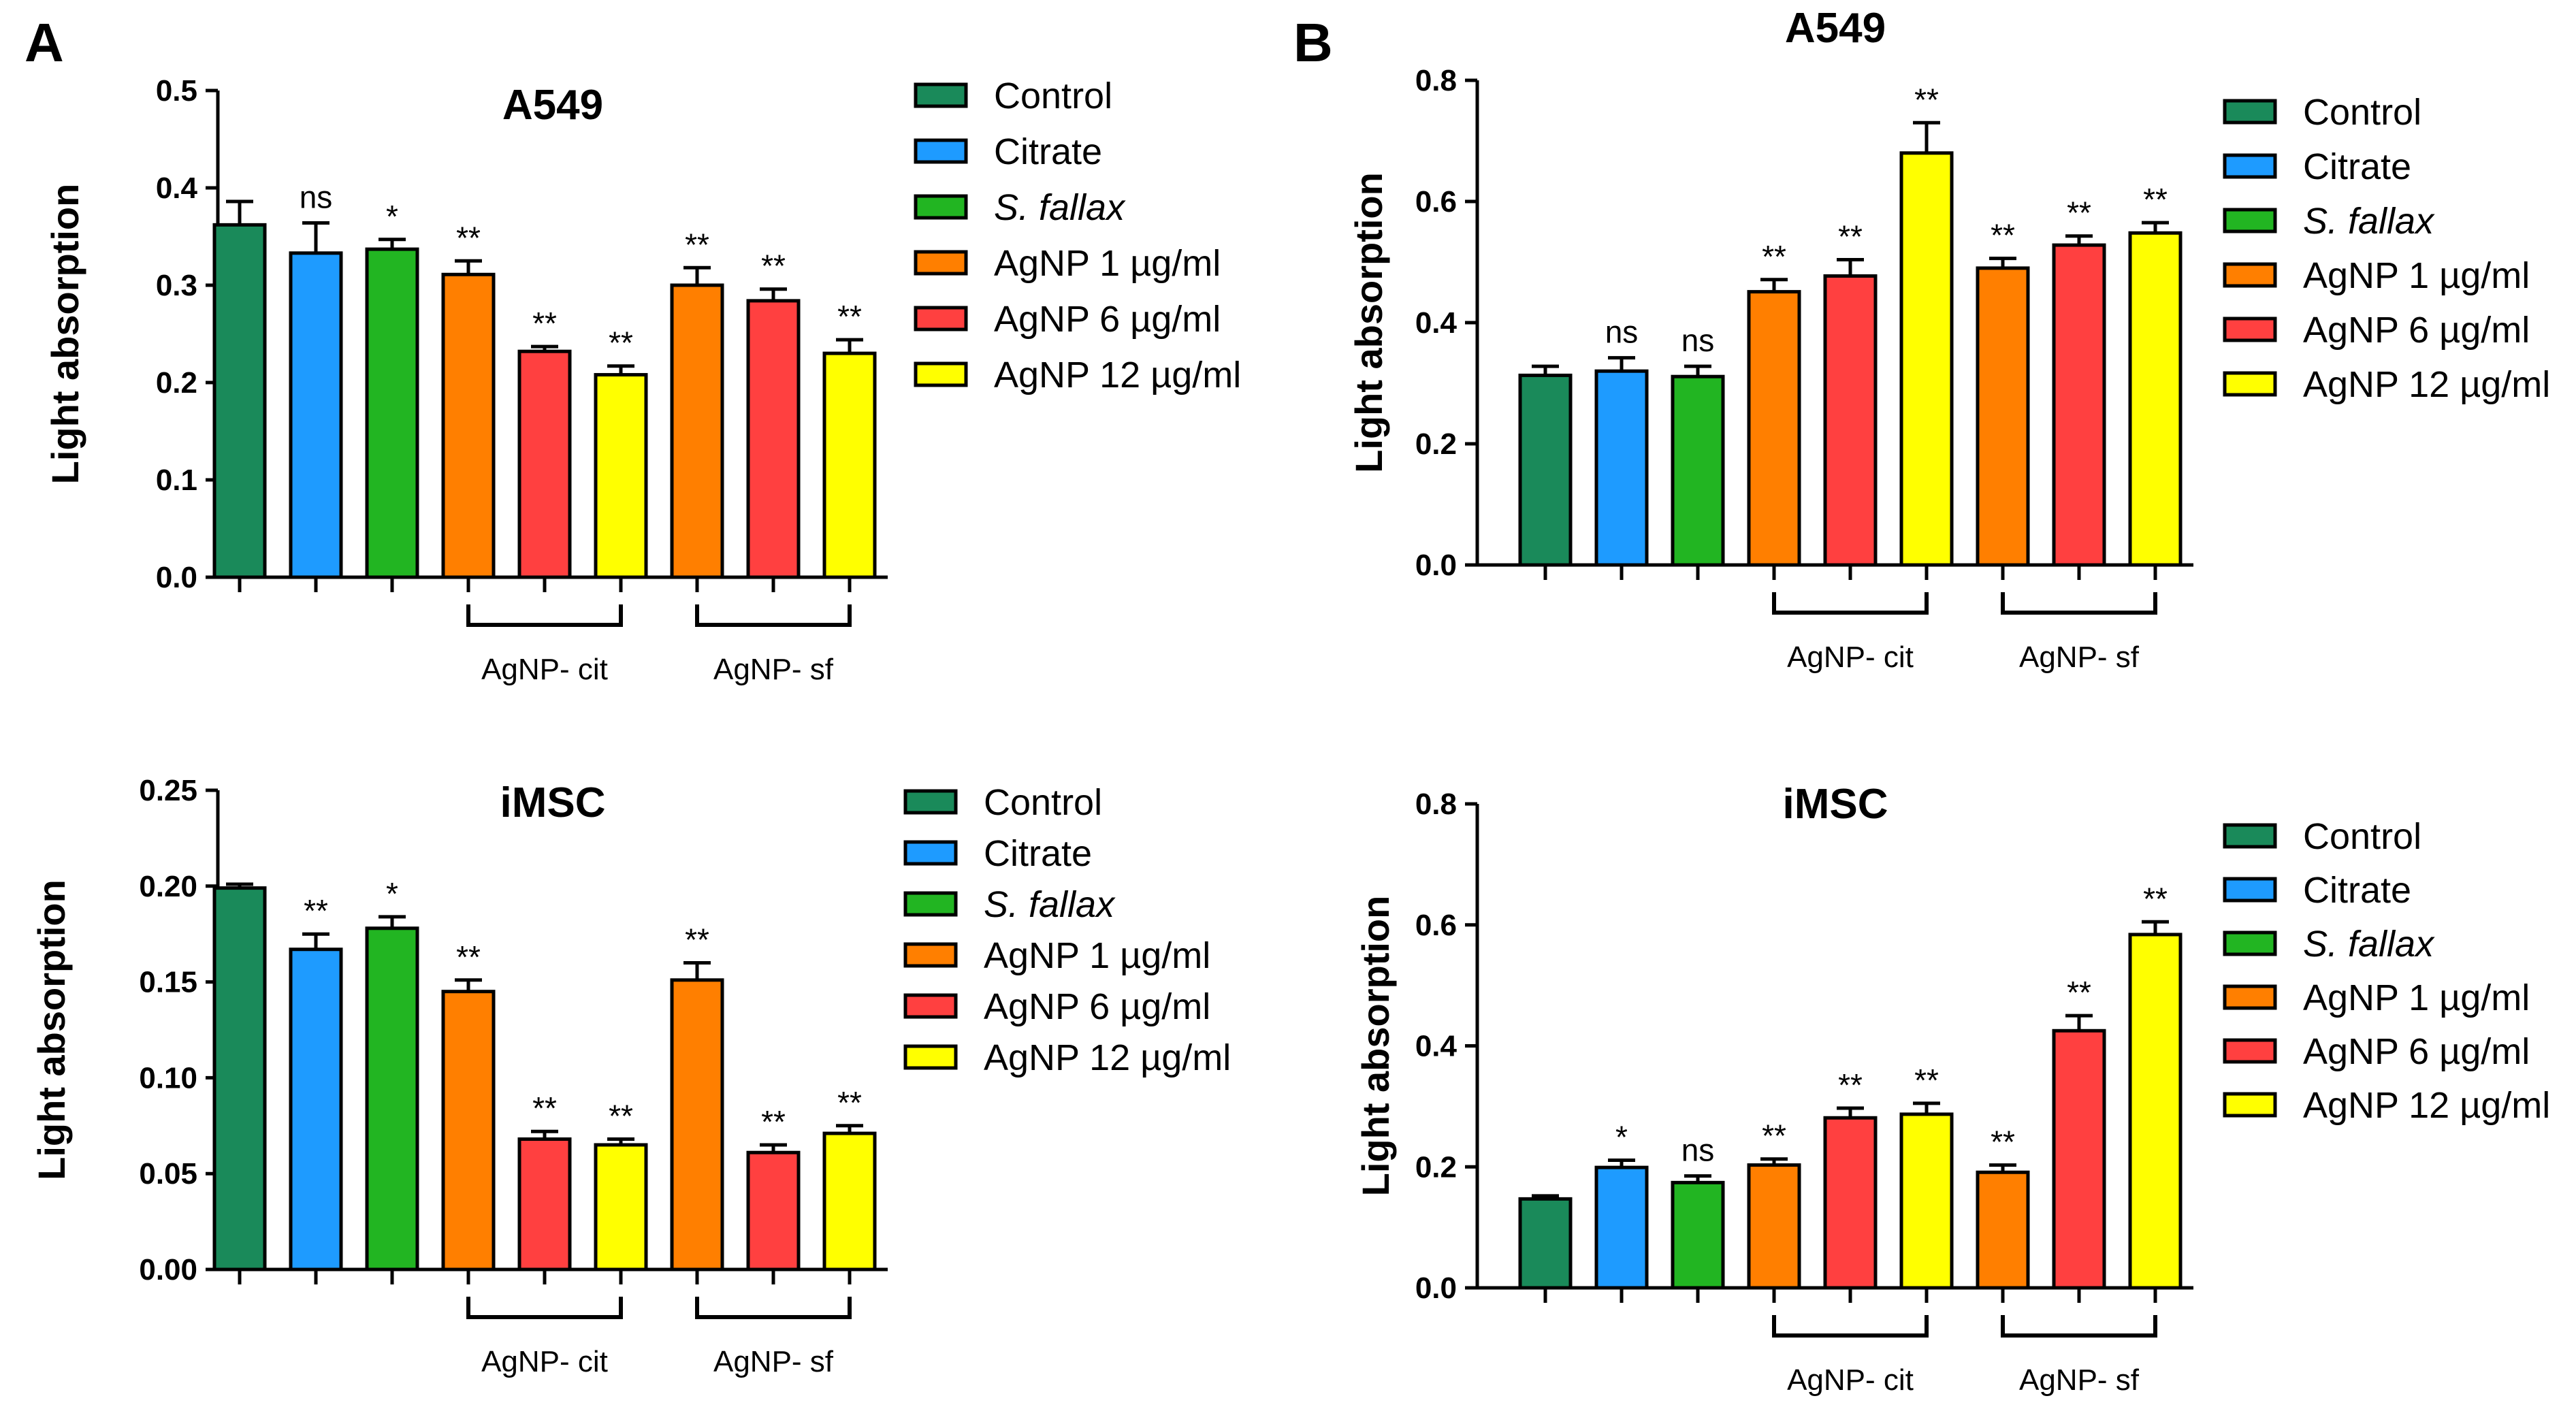 The width and height of the screenshot is (2576, 1409). Describe the element at coordinates (176, 91) in the screenshot. I see `y-tick-label: 0.5` at that location.